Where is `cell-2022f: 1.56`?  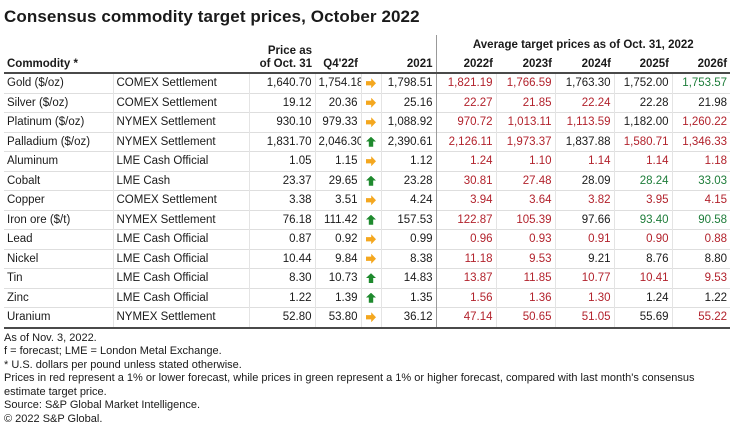
cell-2022f: 1.56 is located at coordinates (465, 297).